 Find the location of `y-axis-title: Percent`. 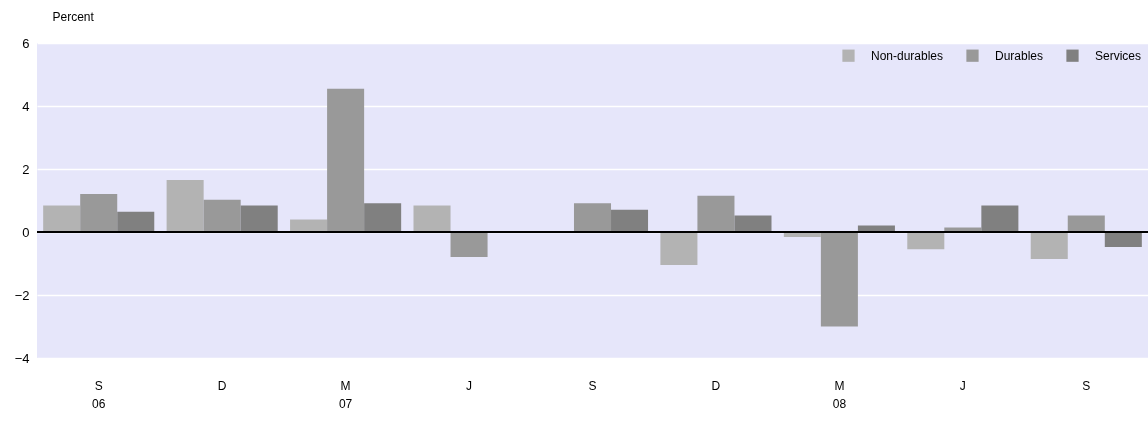

y-axis-title: Percent is located at coordinates (73, 16).